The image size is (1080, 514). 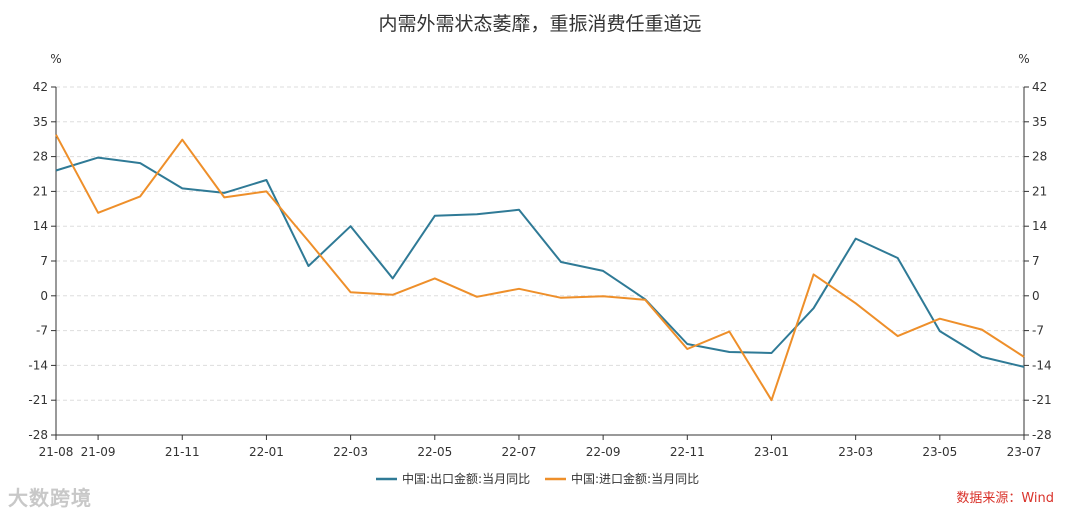 What do you see at coordinates (1039, 87) in the screenshot?
I see `y-tick-label-right: 42` at bounding box center [1039, 87].